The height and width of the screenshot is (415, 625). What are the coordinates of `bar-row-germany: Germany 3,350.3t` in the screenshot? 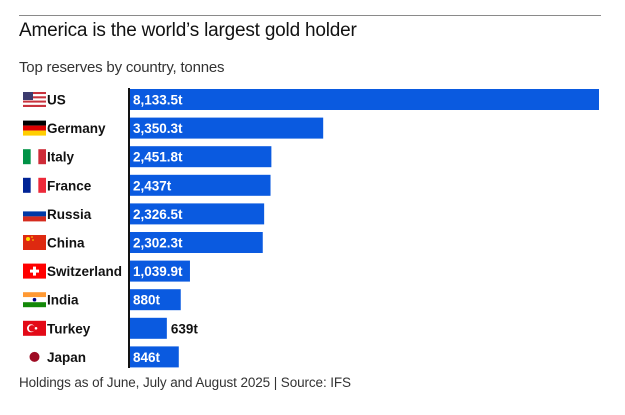 It's located at (173, 128).